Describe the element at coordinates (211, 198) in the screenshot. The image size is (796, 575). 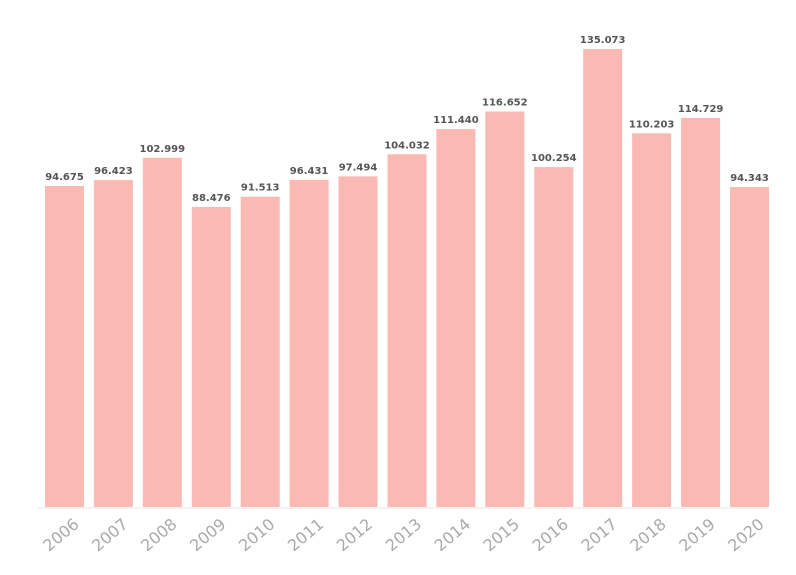
I see `value-label-2009: 88.476` at that location.